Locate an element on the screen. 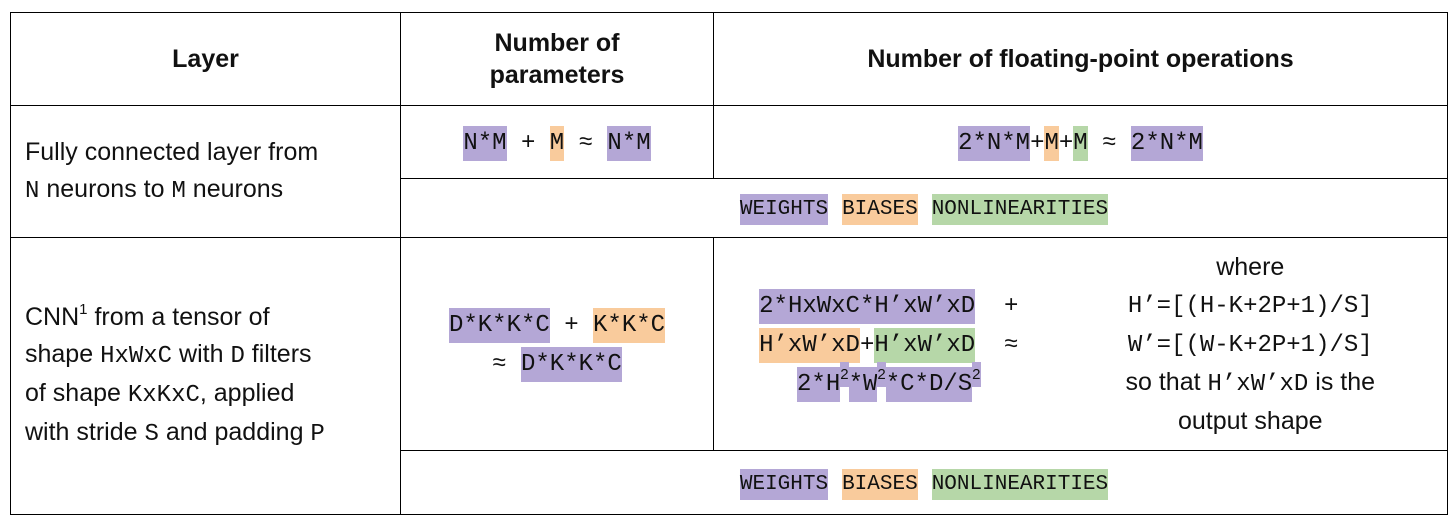 This screenshot has height=524, width=1454. text-segment: KxKxC is located at coordinates (163, 395).